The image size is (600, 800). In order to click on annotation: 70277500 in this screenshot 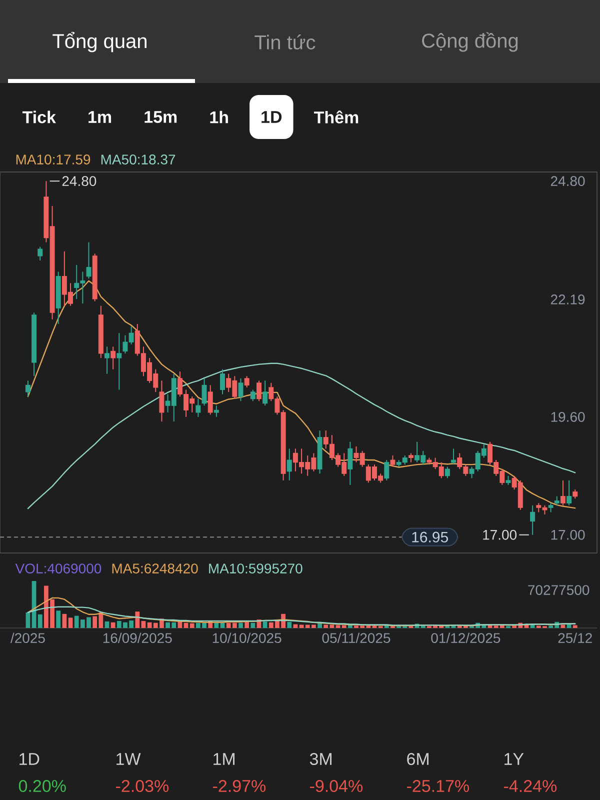, I will do `click(559, 590)`.